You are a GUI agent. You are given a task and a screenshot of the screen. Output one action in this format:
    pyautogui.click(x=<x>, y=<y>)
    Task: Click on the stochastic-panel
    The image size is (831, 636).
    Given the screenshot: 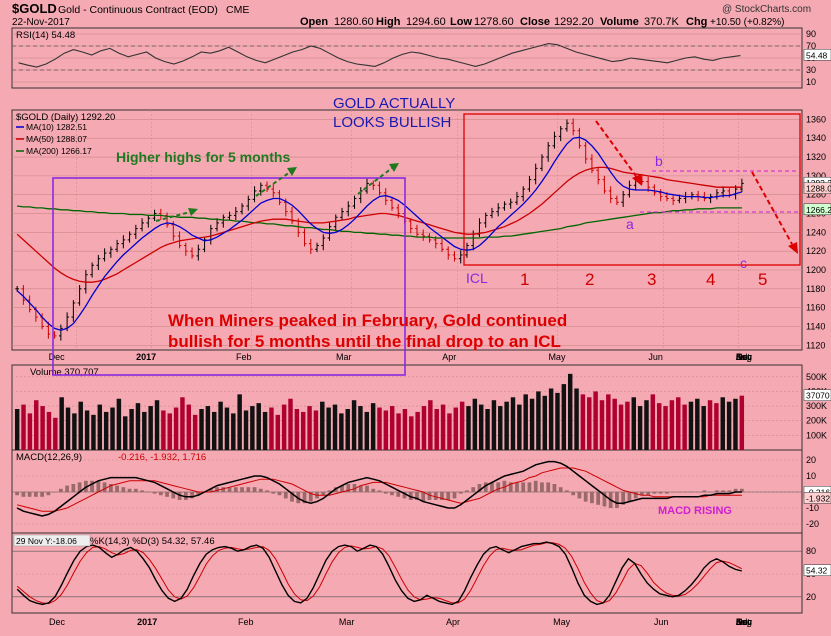 What is the action you would take?
    pyautogui.click(x=407, y=573)
    